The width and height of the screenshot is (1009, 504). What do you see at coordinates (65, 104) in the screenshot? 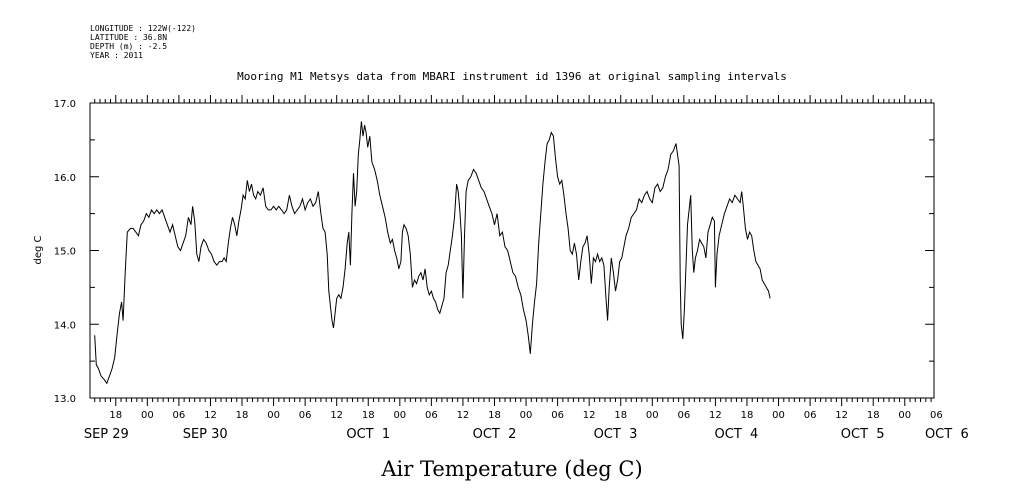
I see `y-tick-label: 17.0` at bounding box center [65, 104].